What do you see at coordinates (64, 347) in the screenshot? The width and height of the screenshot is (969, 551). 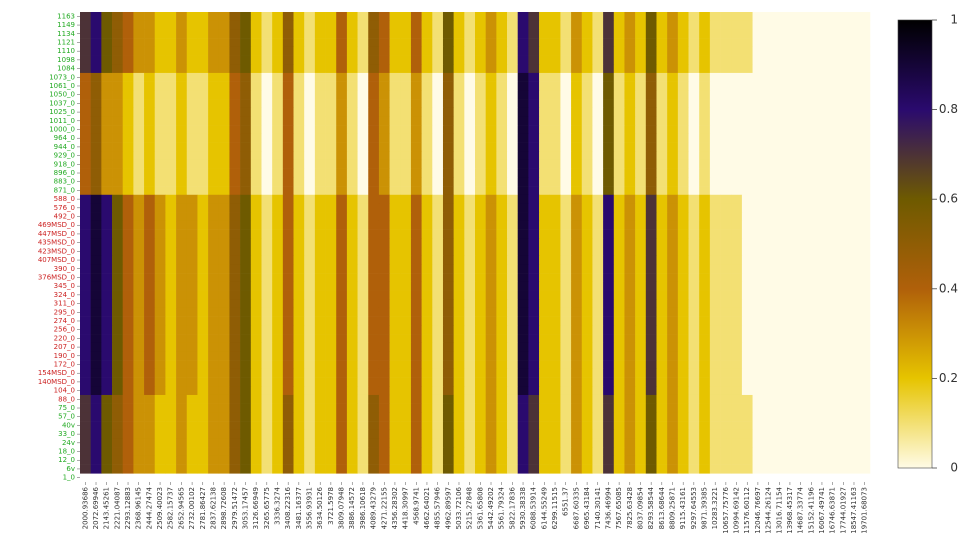 I see `y-tick-label: 207_0` at bounding box center [64, 347].